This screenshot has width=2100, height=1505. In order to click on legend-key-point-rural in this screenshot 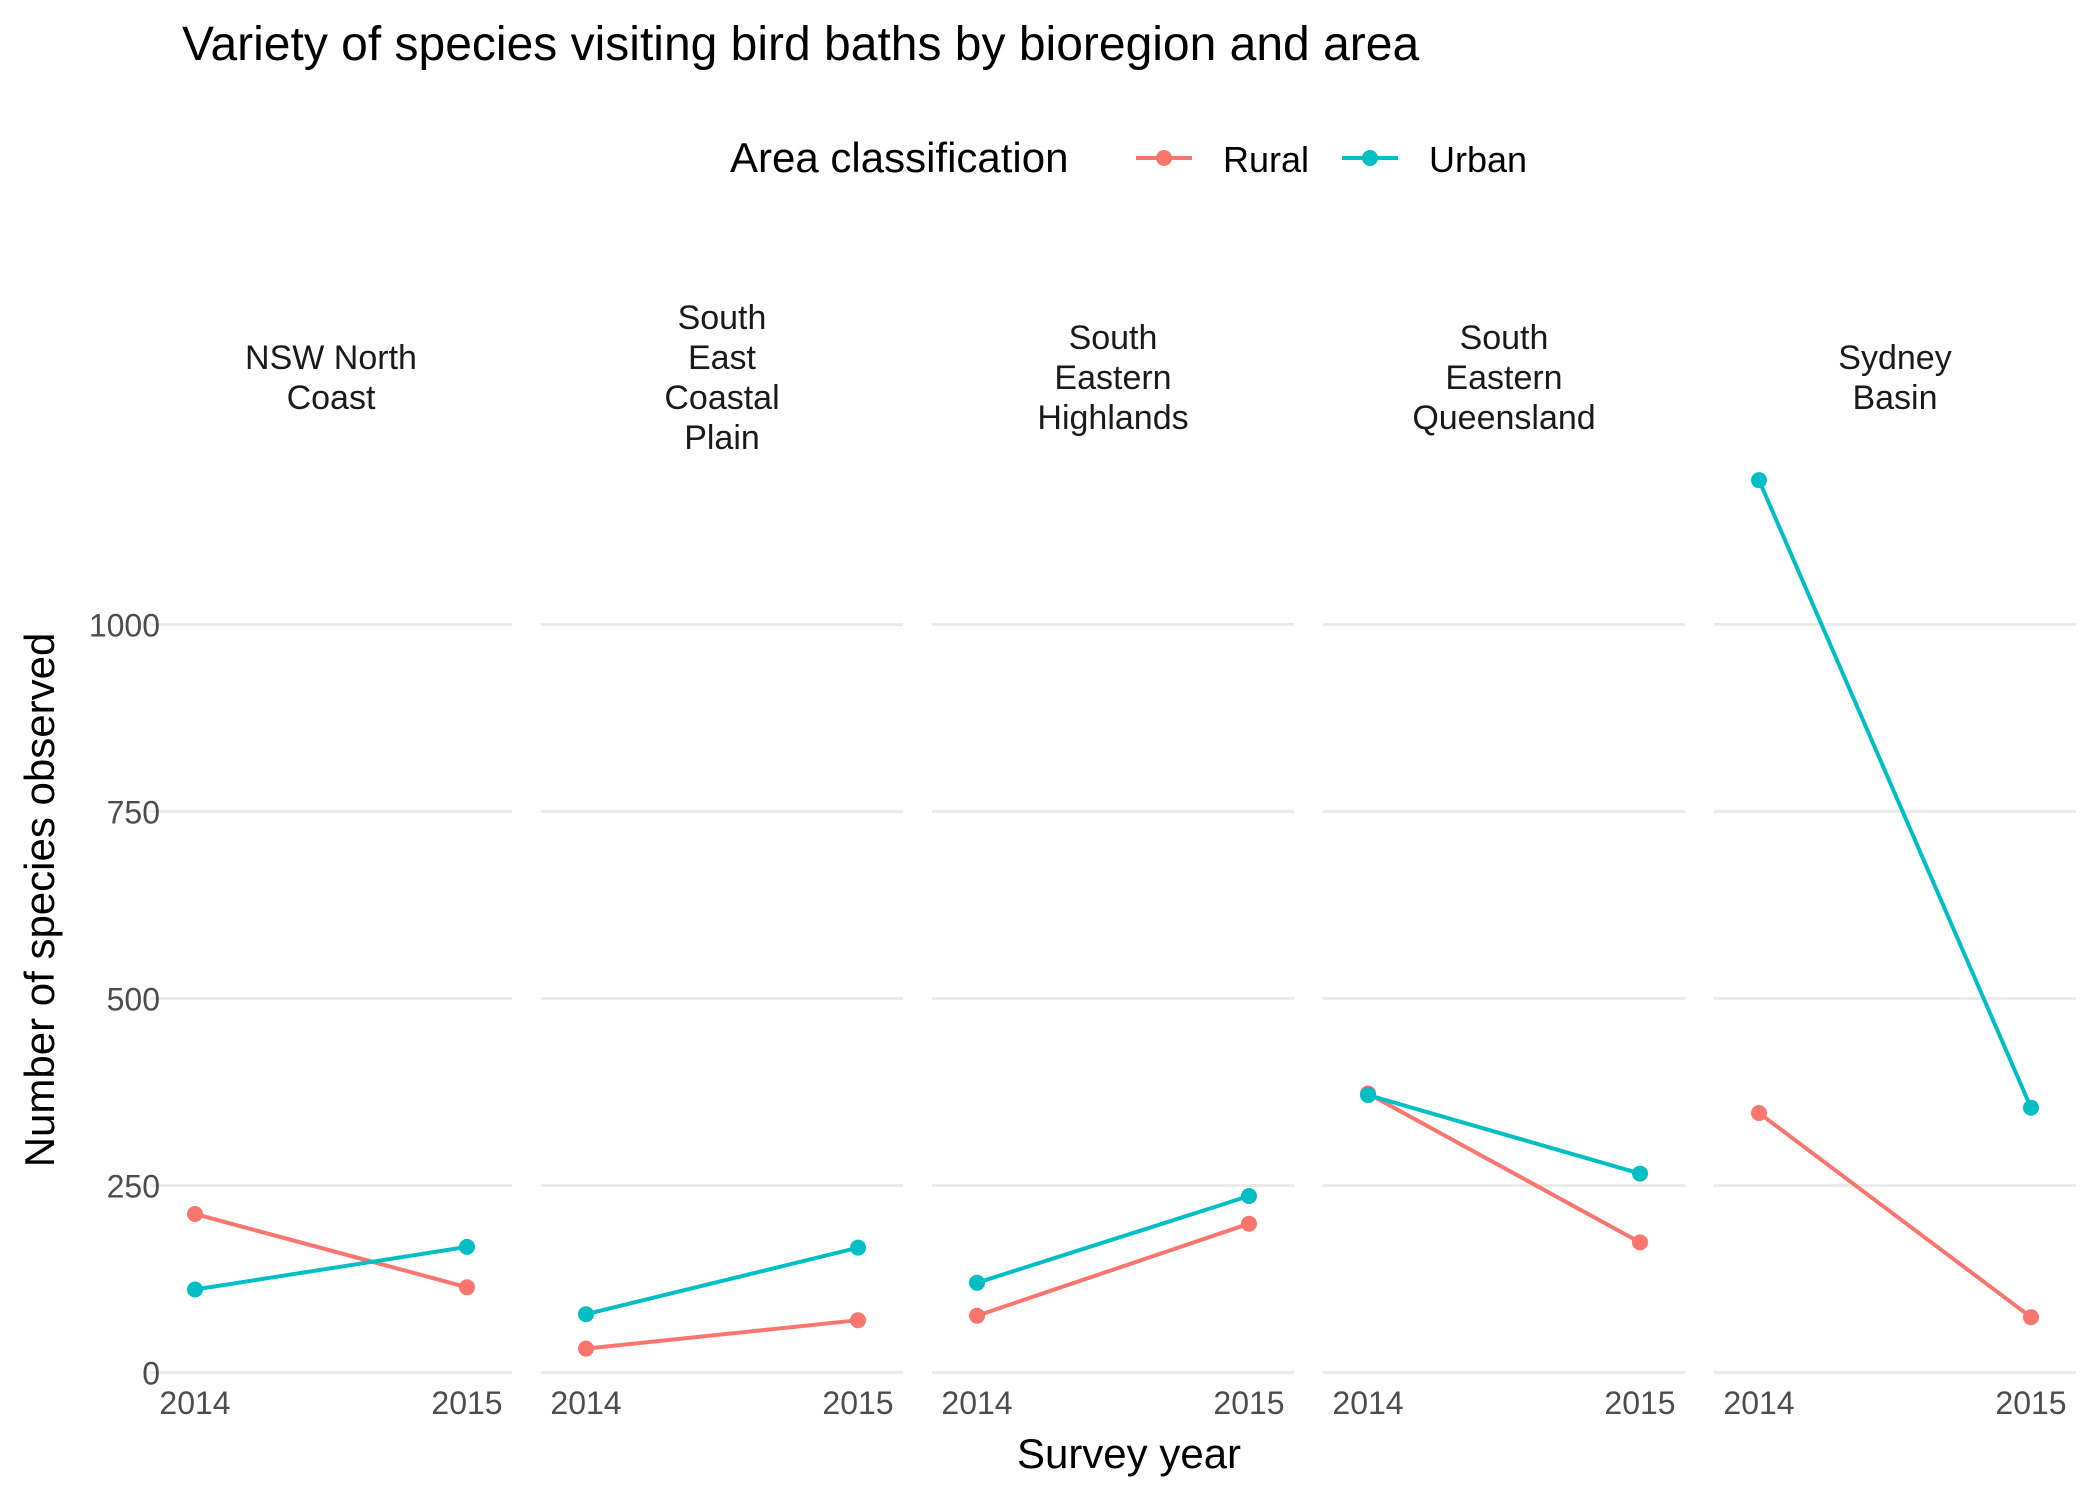, I will do `click(1164, 158)`.